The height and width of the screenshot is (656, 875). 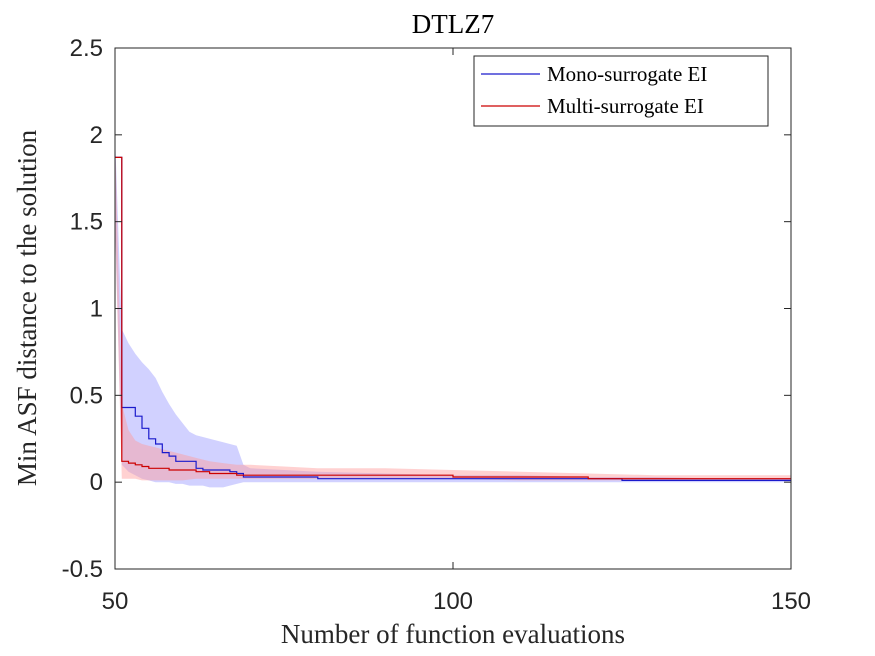 What do you see at coordinates (96, 309) in the screenshot?
I see `y-tick-label: 1` at bounding box center [96, 309].